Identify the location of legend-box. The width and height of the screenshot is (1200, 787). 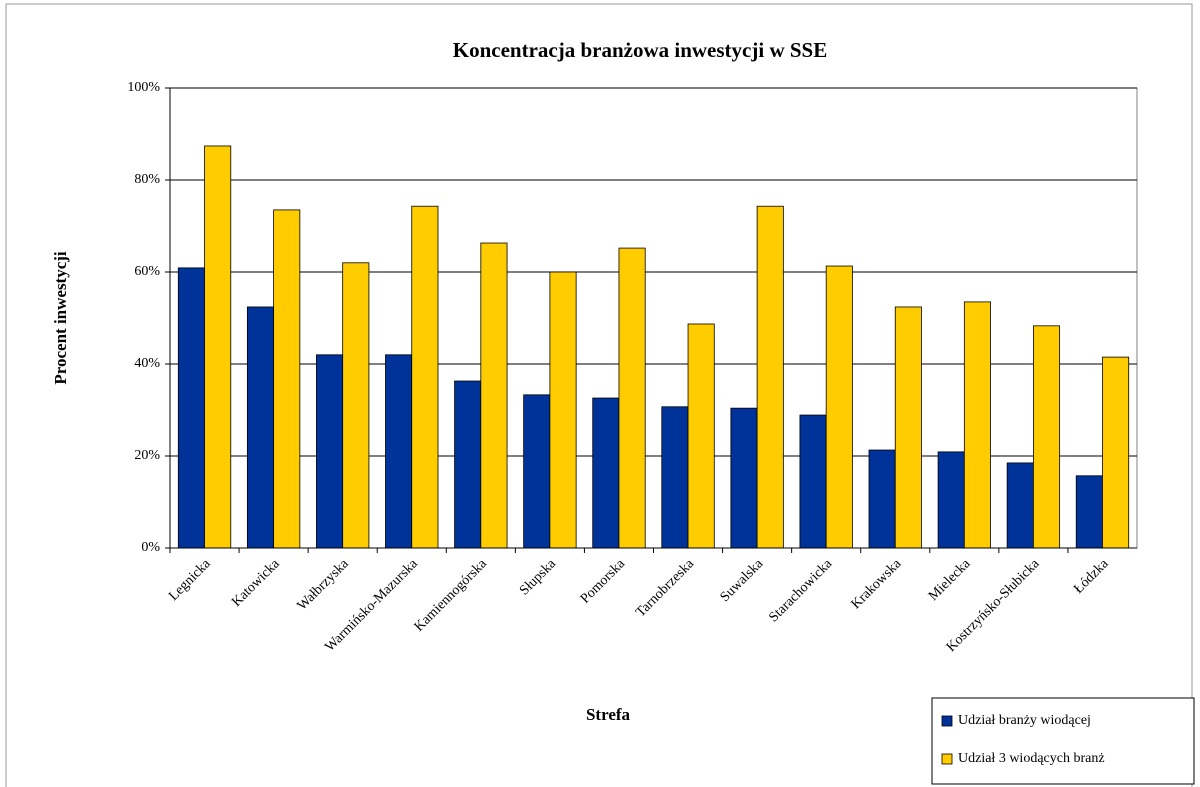
(1063, 741).